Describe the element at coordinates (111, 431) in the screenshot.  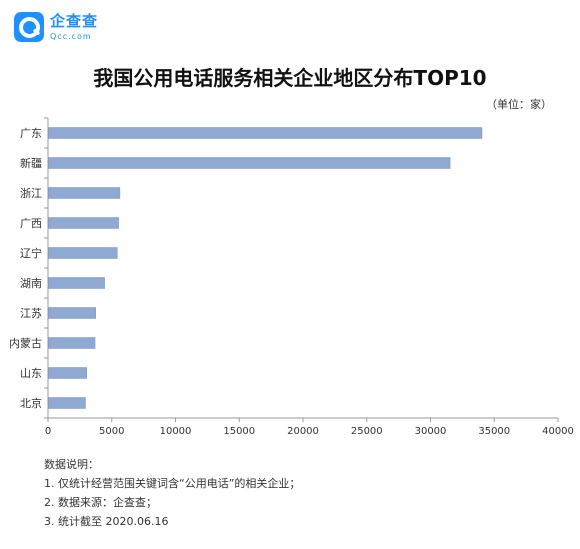
I see `x-tick-label: 5000` at that location.